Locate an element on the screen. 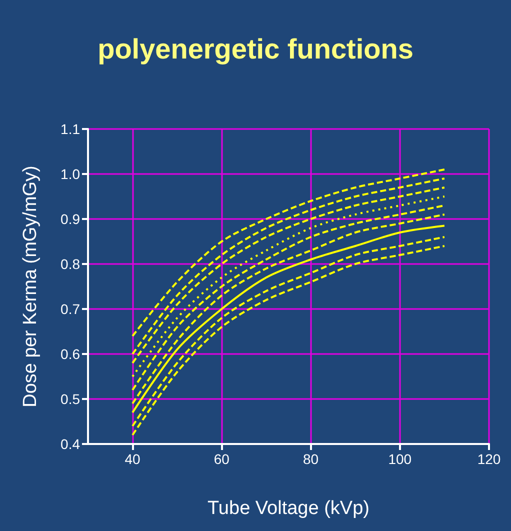  x-tick-label: 120 is located at coordinates (489, 459).